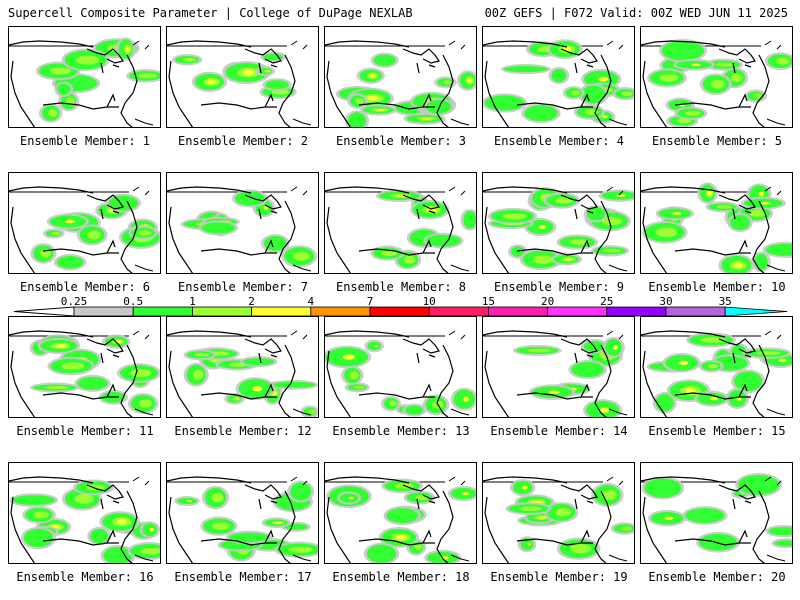 This screenshot has height=600, width=800. Describe the element at coordinates (370, 302) in the screenshot. I see `colorbar-tick-label: 7` at that location.